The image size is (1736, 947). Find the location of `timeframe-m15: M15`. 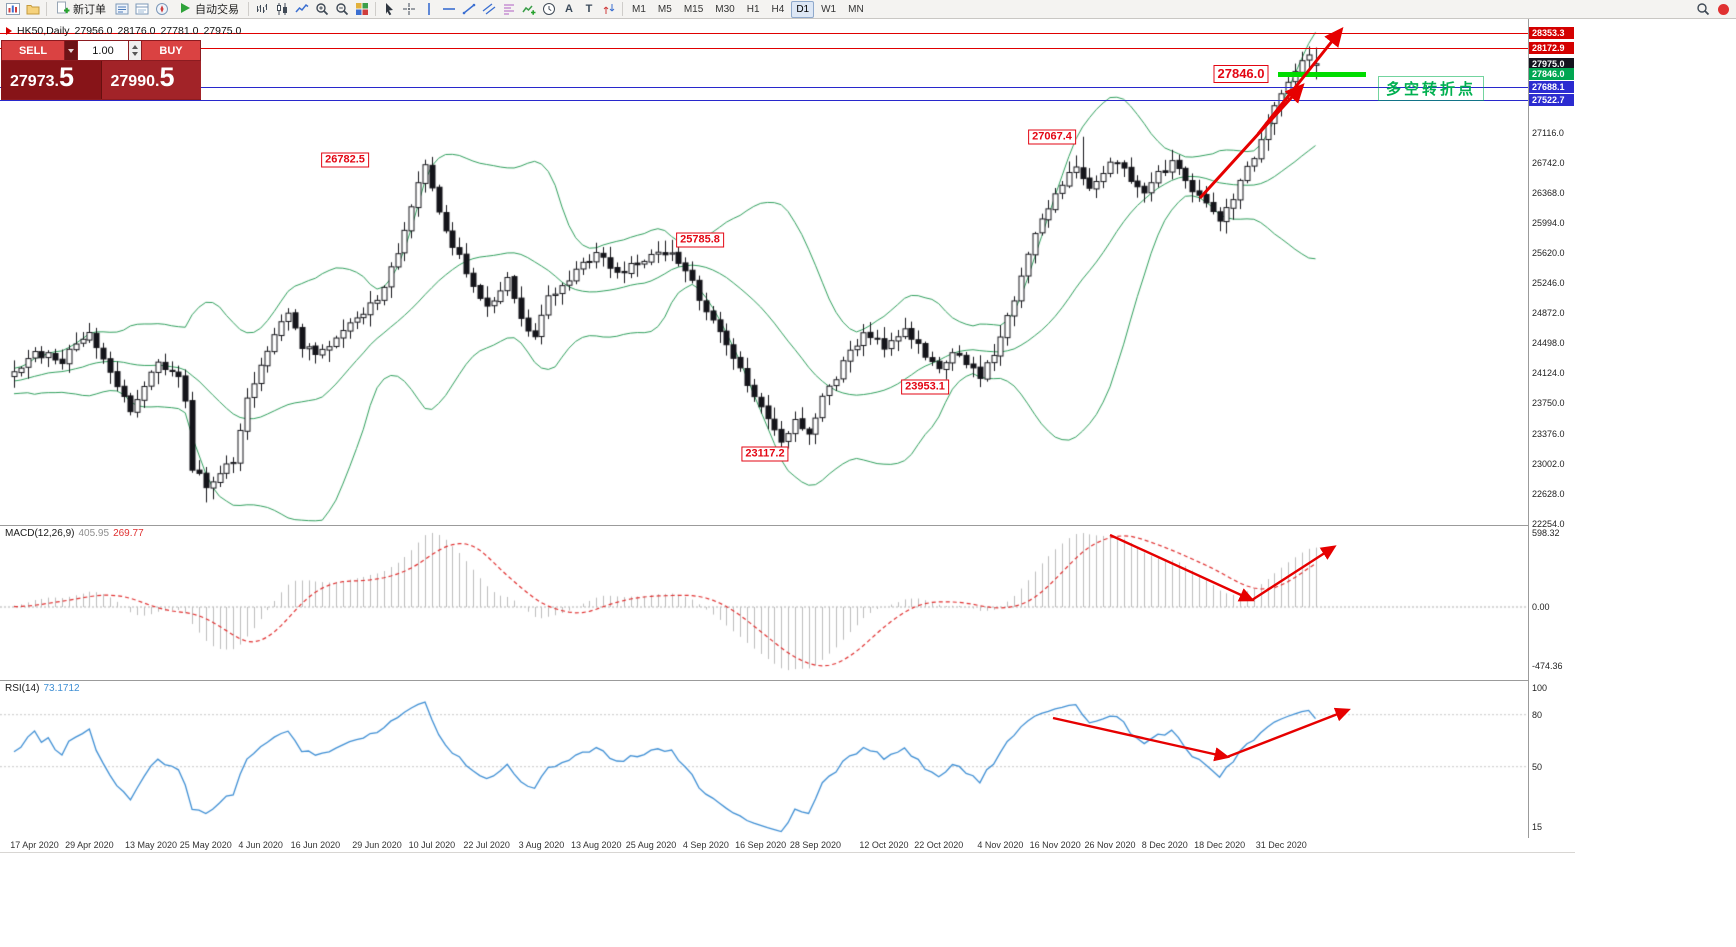

timeframe-m15: M15 is located at coordinates (693, 9).